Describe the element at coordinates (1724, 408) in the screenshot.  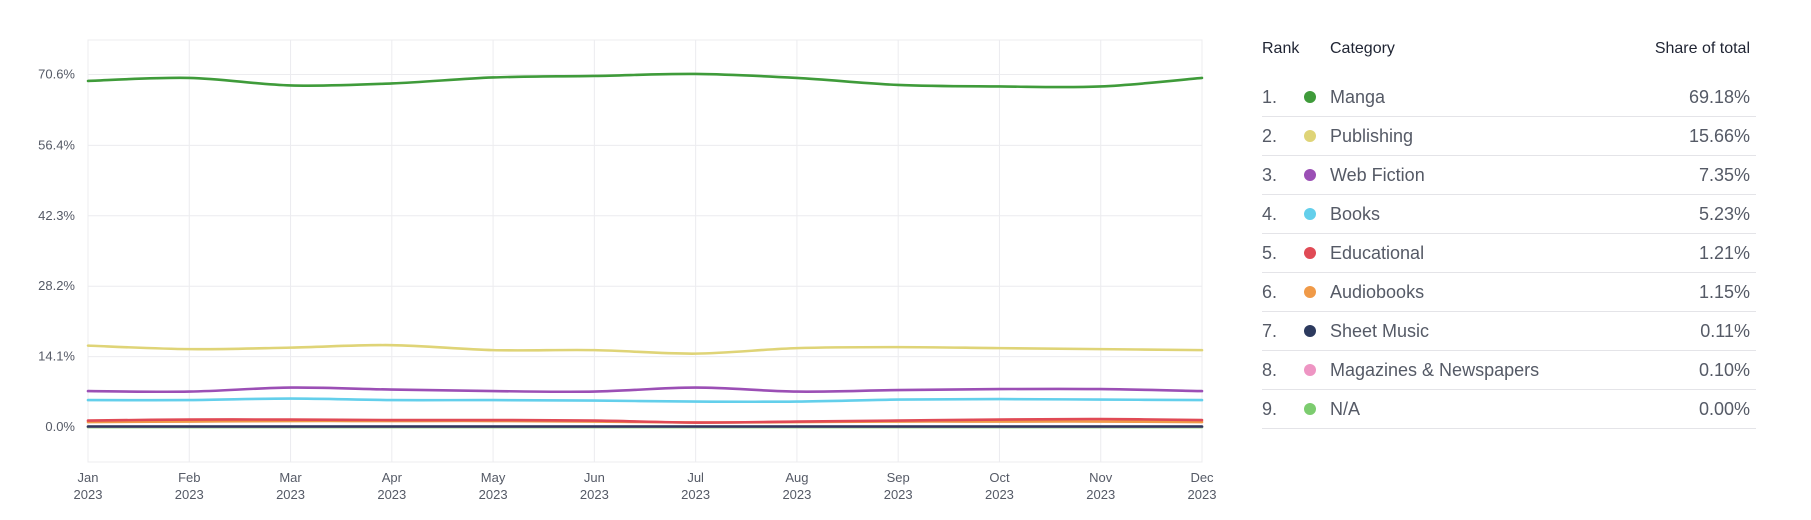
I see `row-share: 0.00%` at that location.